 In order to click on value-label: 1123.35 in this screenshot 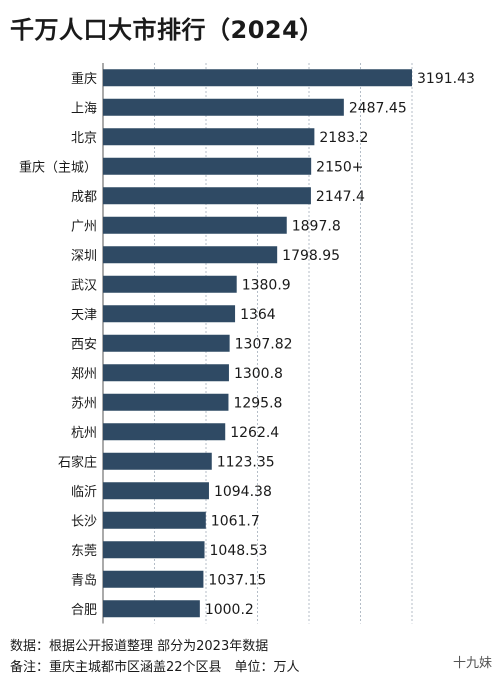, I will do `click(246, 462)`.